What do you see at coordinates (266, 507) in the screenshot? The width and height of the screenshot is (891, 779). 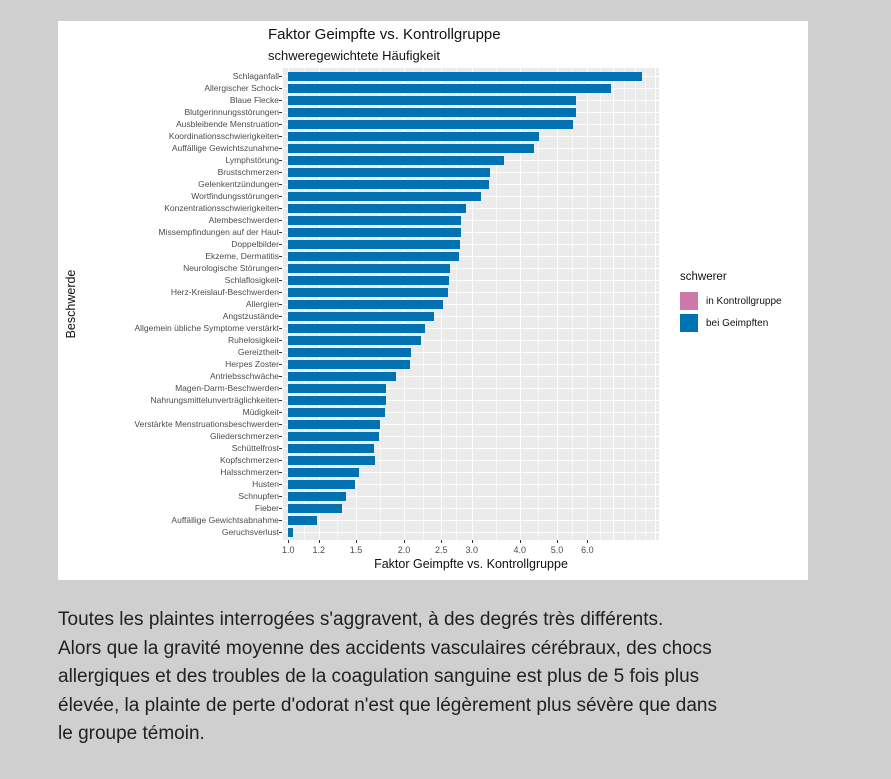 I see `y-category-label: Fieber` at bounding box center [266, 507].